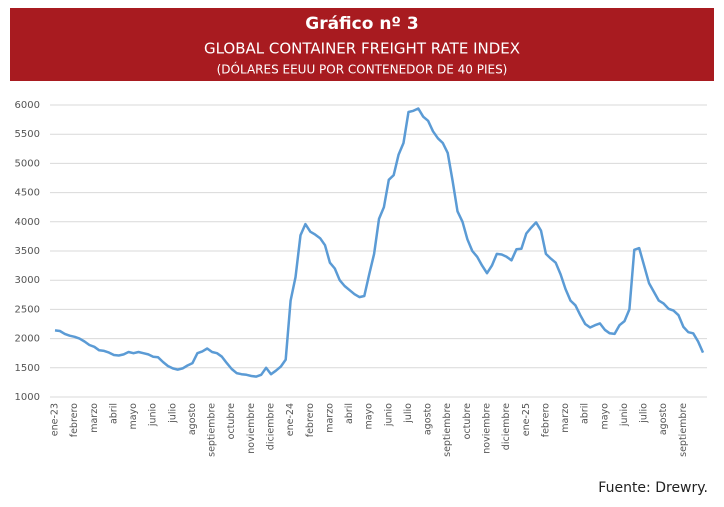 The width and height of the screenshot is (724, 507). What do you see at coordinates (526, 419) in the screenshot?
I see `x-tick-label: ene-25` at bounding box center [526, 419].